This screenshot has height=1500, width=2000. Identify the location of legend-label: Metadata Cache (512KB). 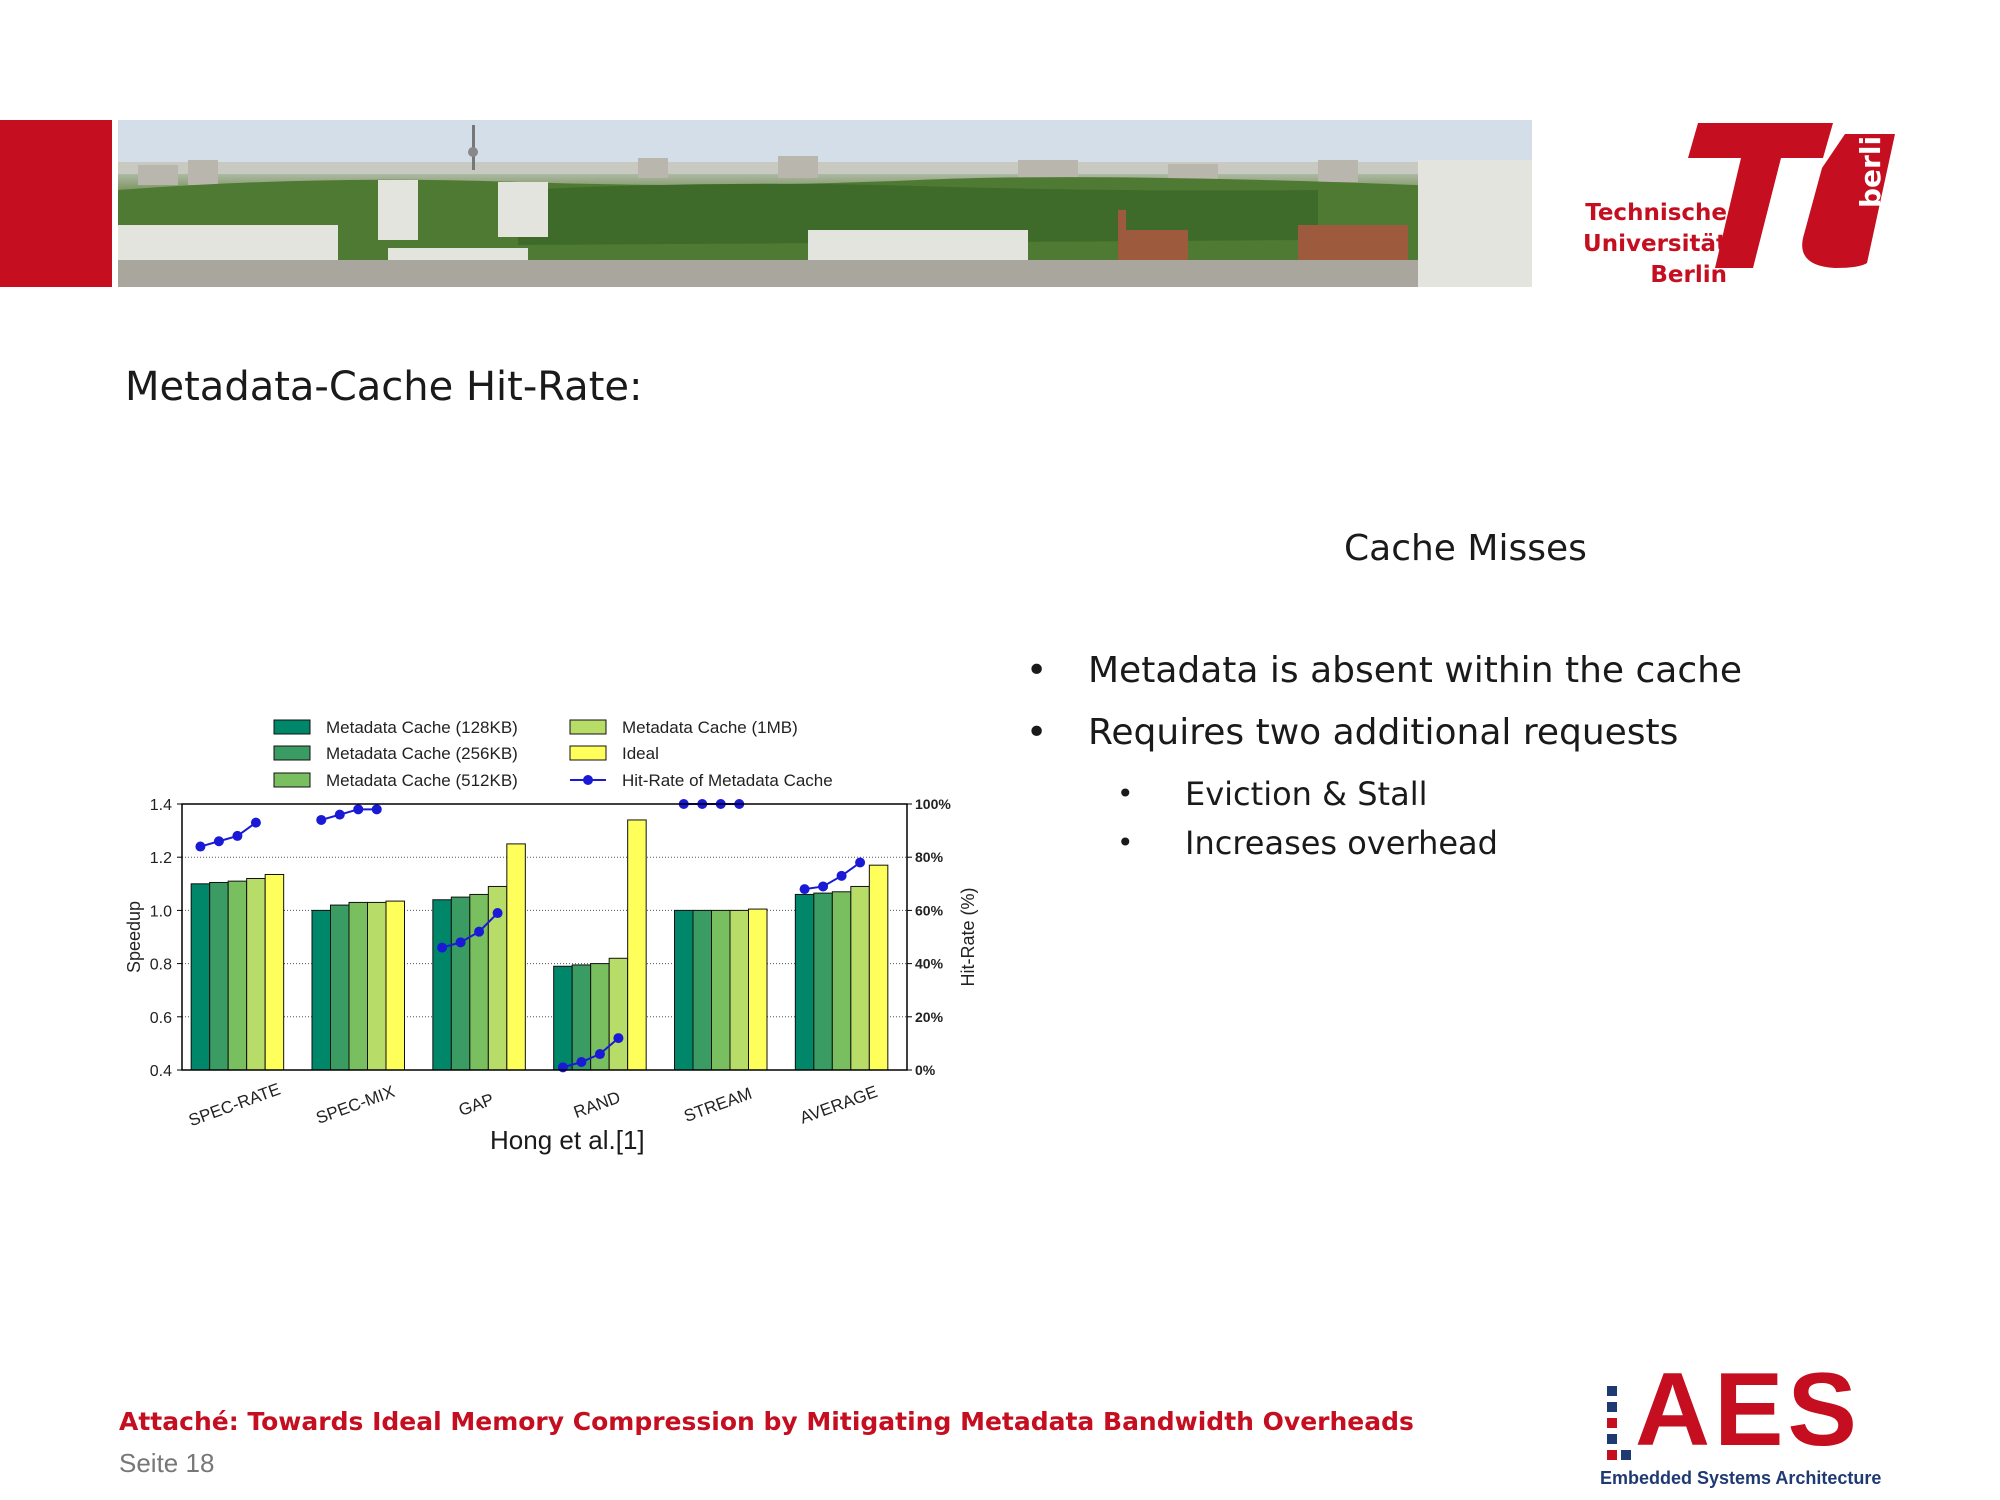
(422, 780).